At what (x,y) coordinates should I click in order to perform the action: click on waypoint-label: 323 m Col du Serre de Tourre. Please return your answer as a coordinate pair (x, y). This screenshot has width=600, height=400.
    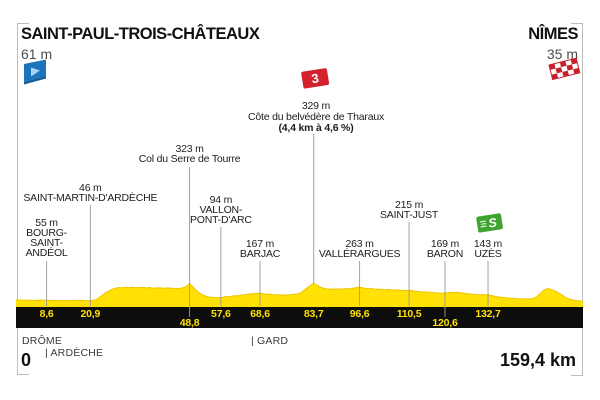
    Looking at the image, I should click on (189, 154).